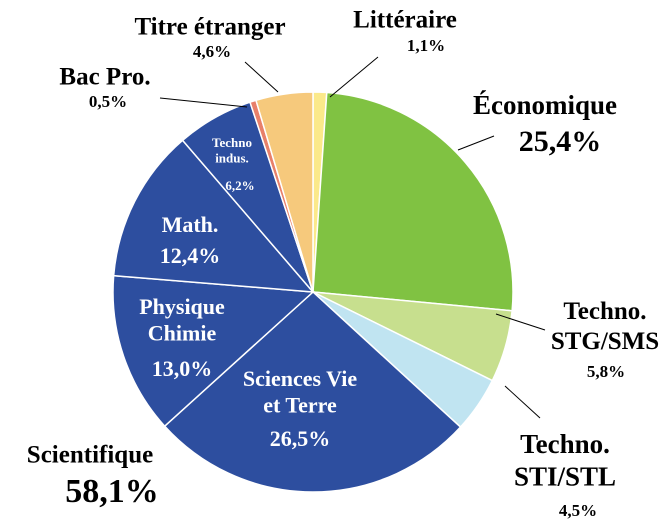 The height and width of the screenshot is (519, 668). I want to click on slice-value: 25,4%, so click(560, 141).